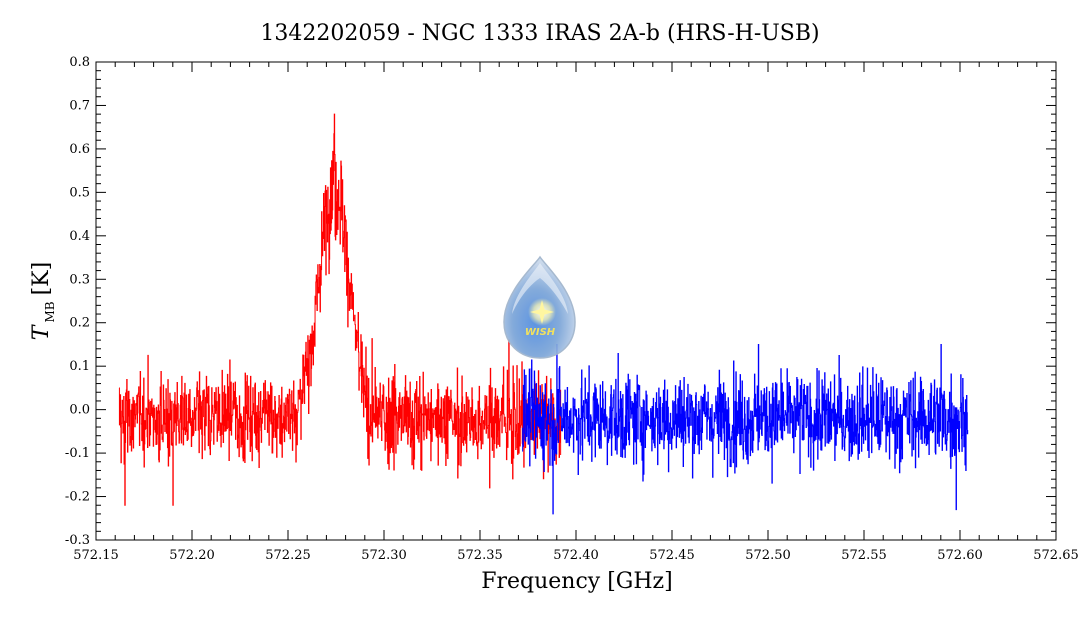  I want to click on x-tick-label: 572.55, so click(864, 555).